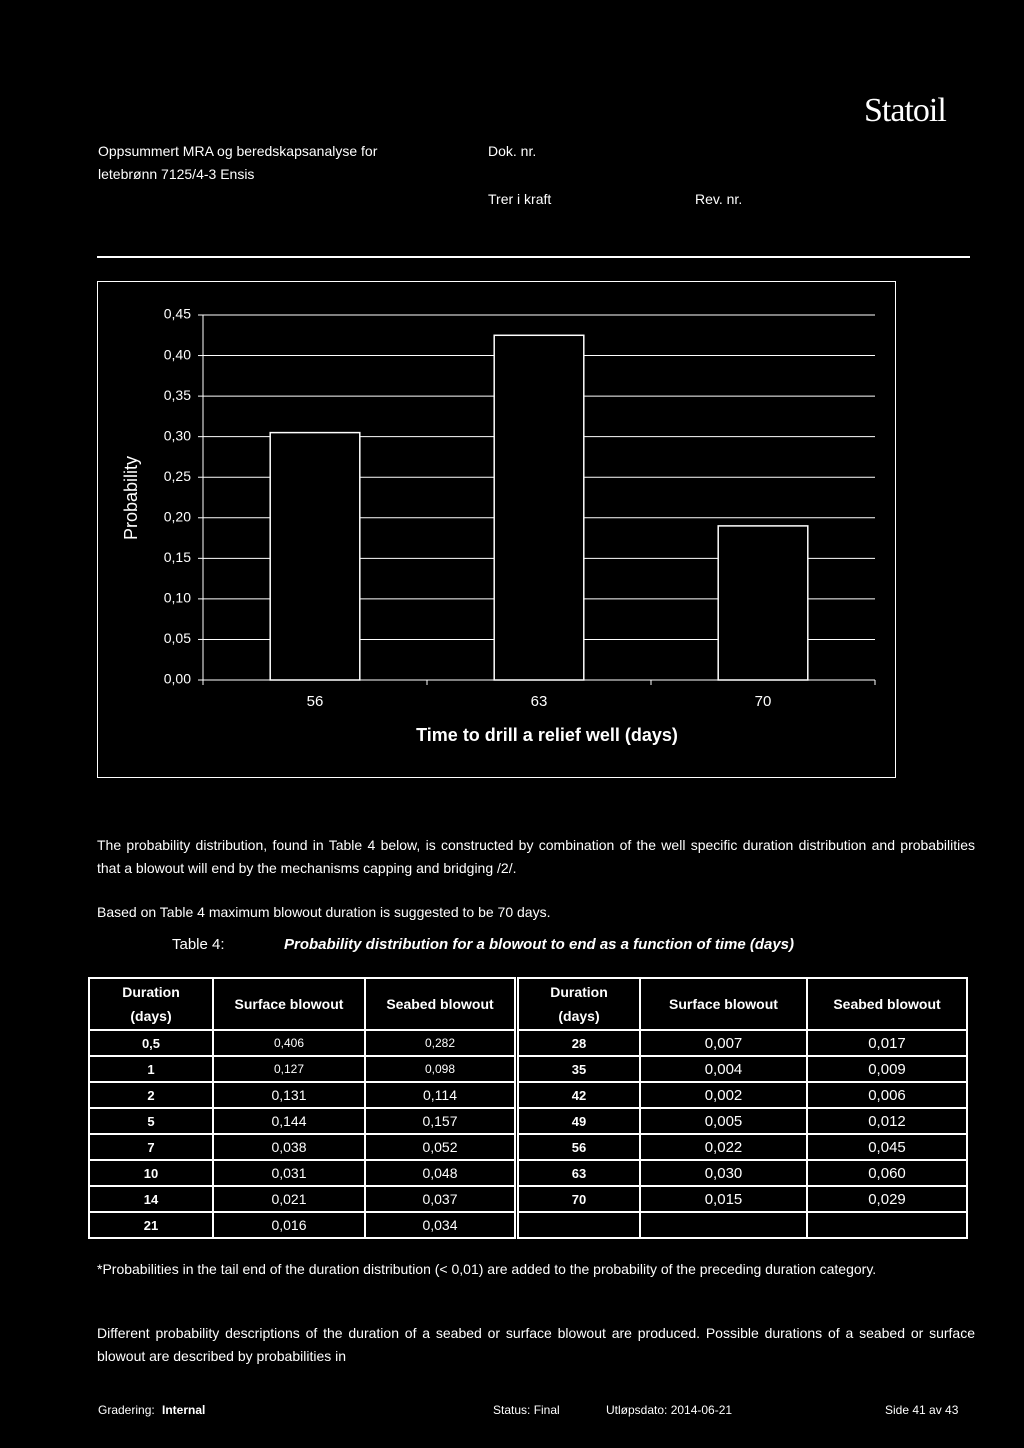  I want to click on duration-cell: 7, so click(151, 1147).